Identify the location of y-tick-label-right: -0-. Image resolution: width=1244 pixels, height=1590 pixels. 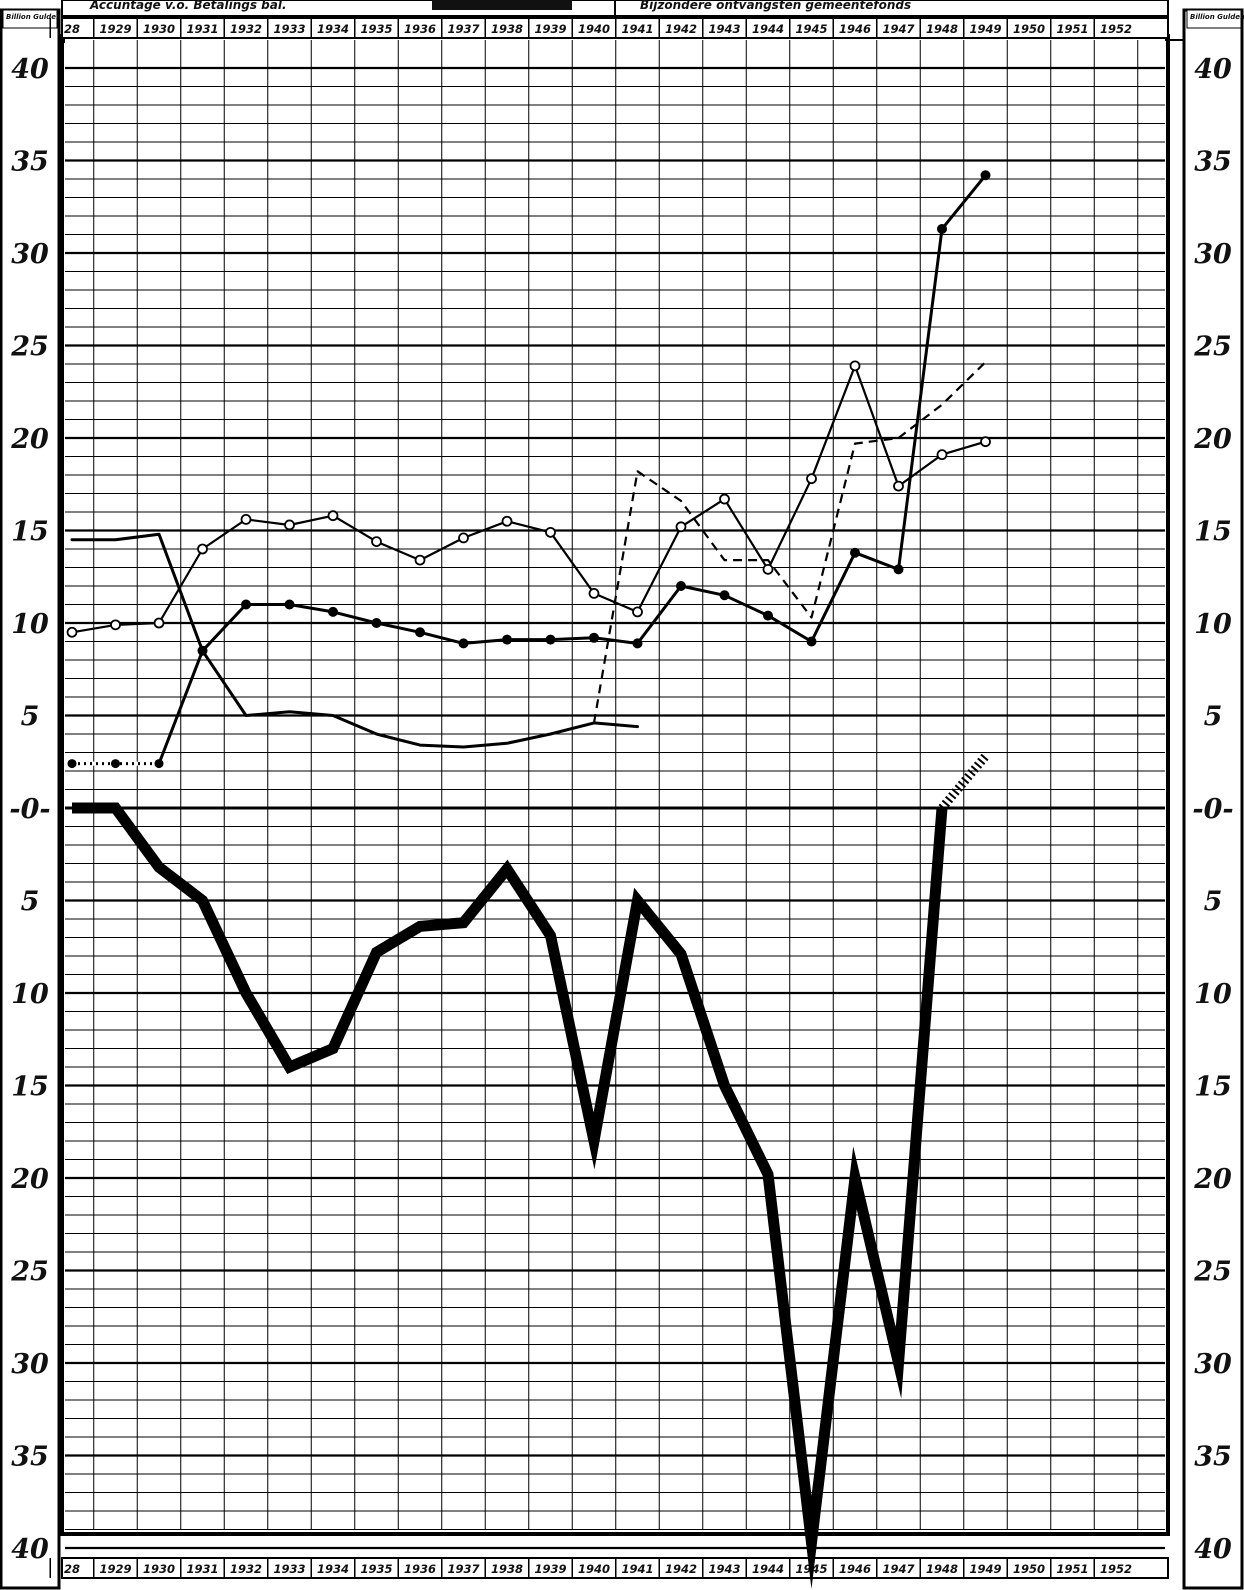
(1212, 809).